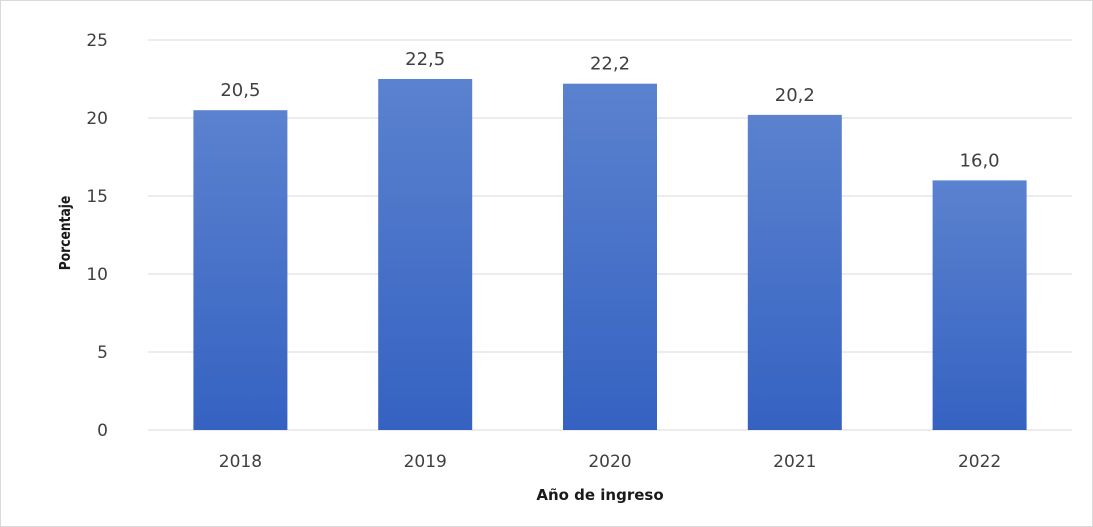 The height and width of the screenshot is (527, 1093). I want to click on bar-2020, so click(610, 257).